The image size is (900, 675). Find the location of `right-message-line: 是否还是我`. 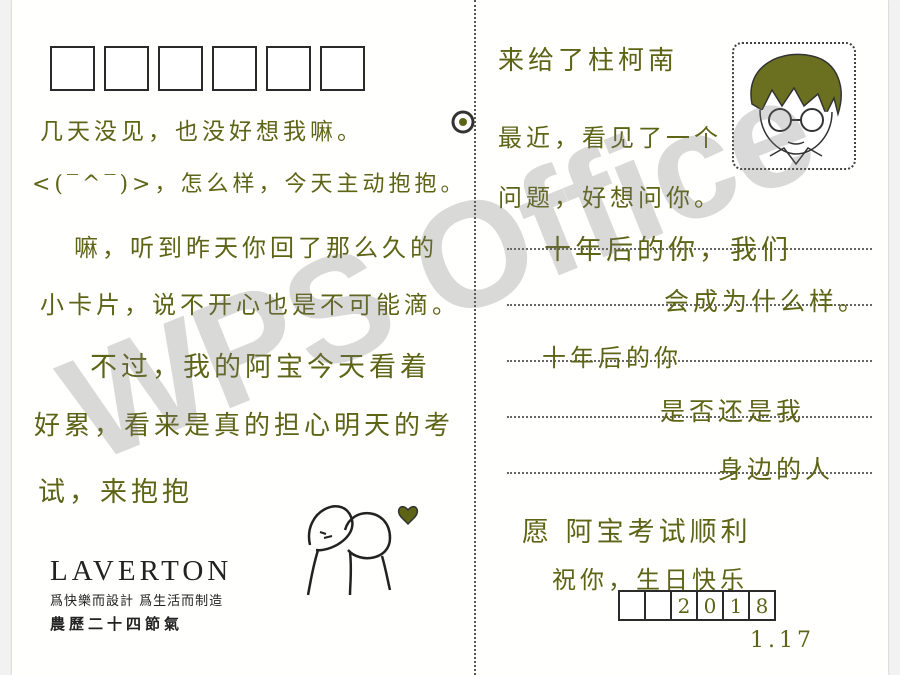

right-message-line: 是否还是我 is located at coordinates (733, 411).